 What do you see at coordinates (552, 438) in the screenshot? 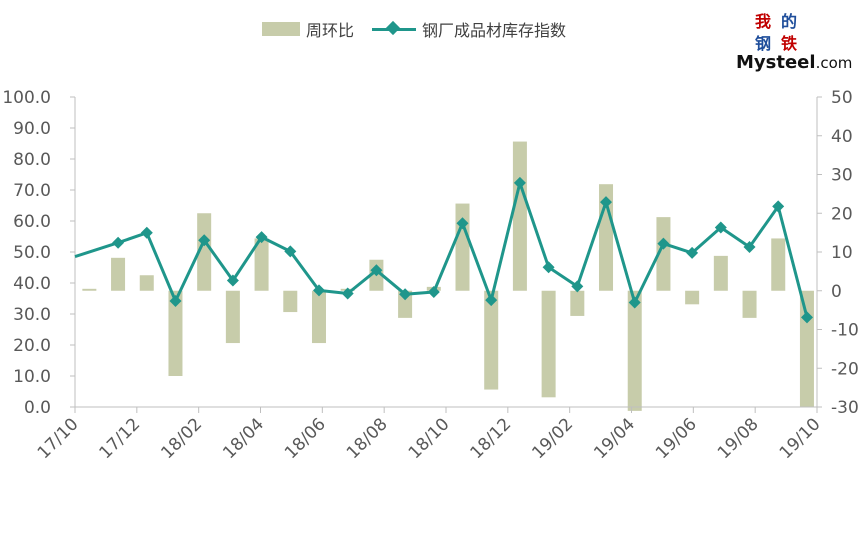
I see `x-tick-label-9: 19/02` at bounding box center [552, 438].